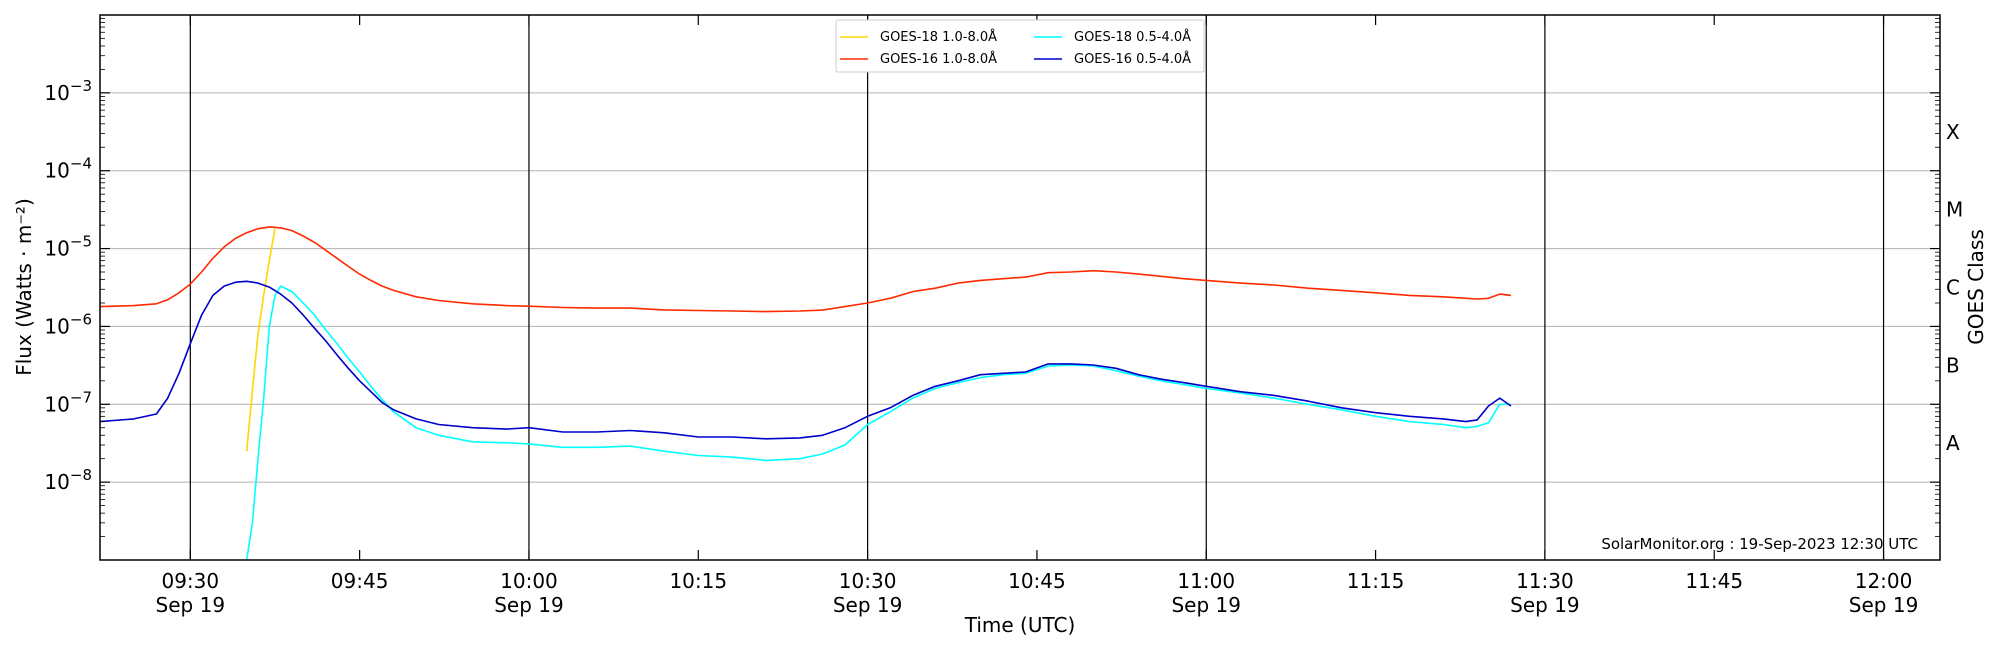 This screenshot has height=650, width=2000. Describe the element at coordinates (529, 581) in the screenshot. I see `x-tick-label: 10:00` at that location.